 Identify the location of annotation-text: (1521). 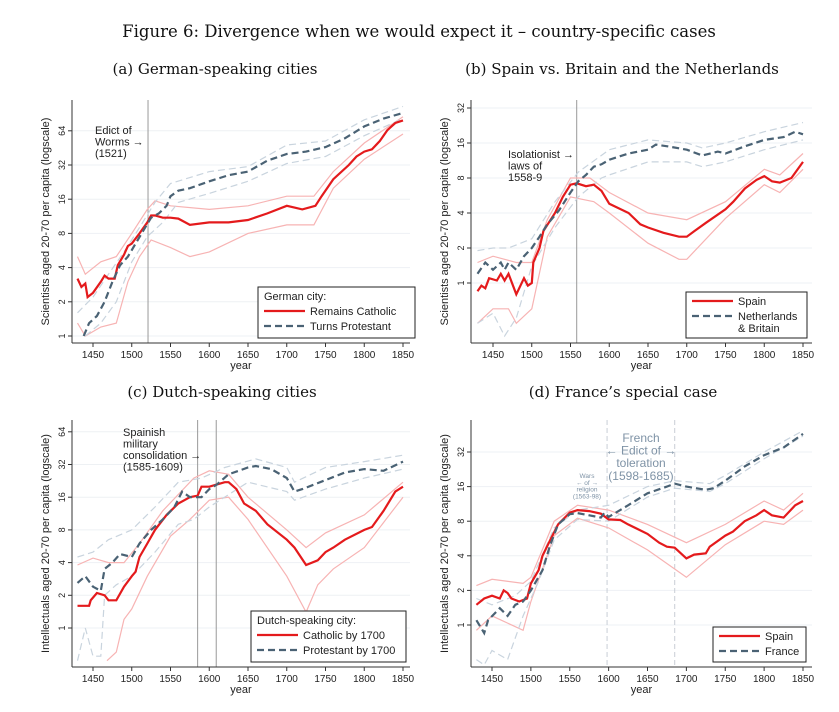
(111, 154).